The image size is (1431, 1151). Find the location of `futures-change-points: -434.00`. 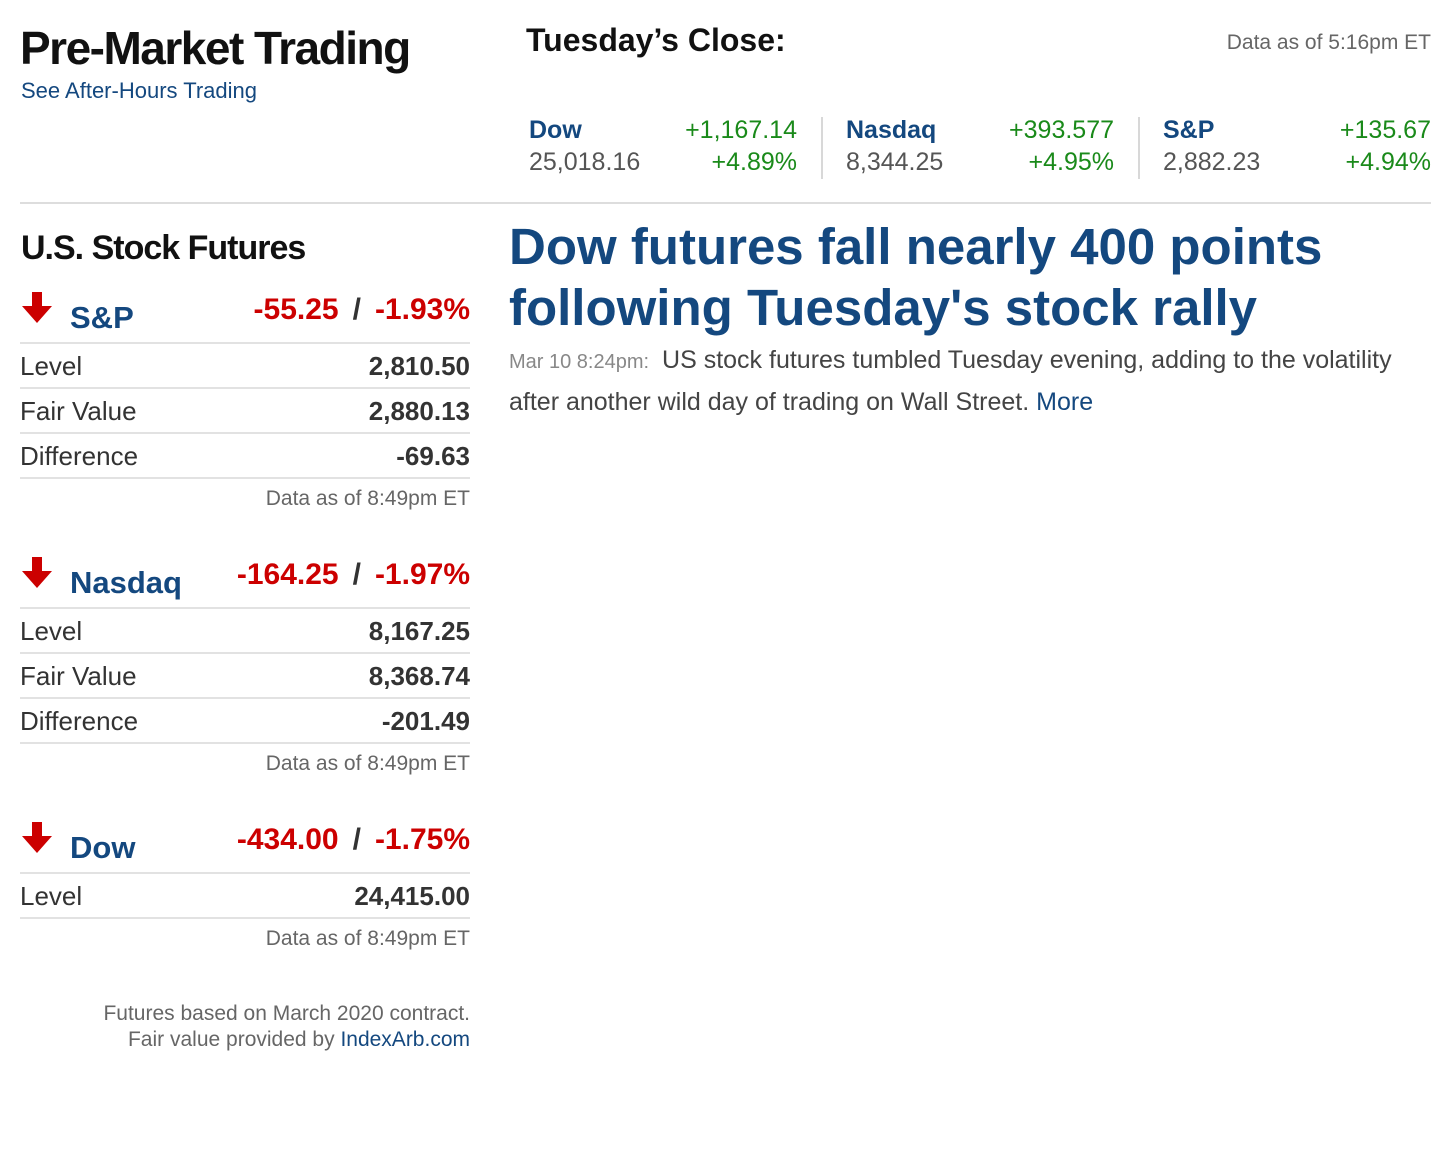

futures-change-points: -434.00 is located at coordinates (287, 839).